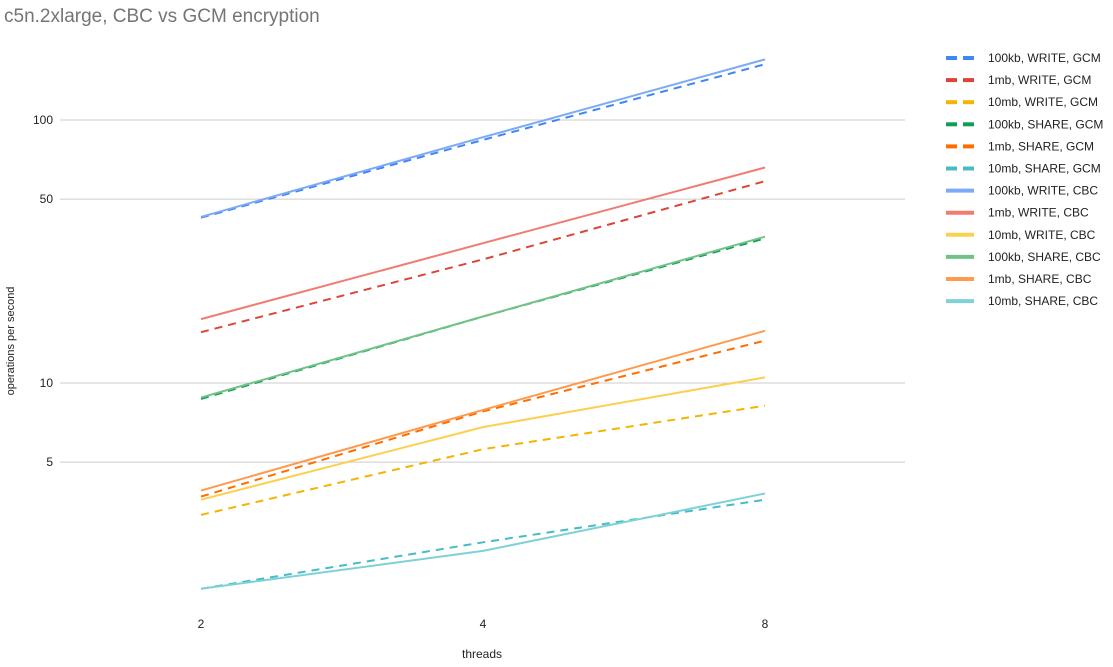  I want to click on series-line-1mb-share-cbc, so click(483, 410).